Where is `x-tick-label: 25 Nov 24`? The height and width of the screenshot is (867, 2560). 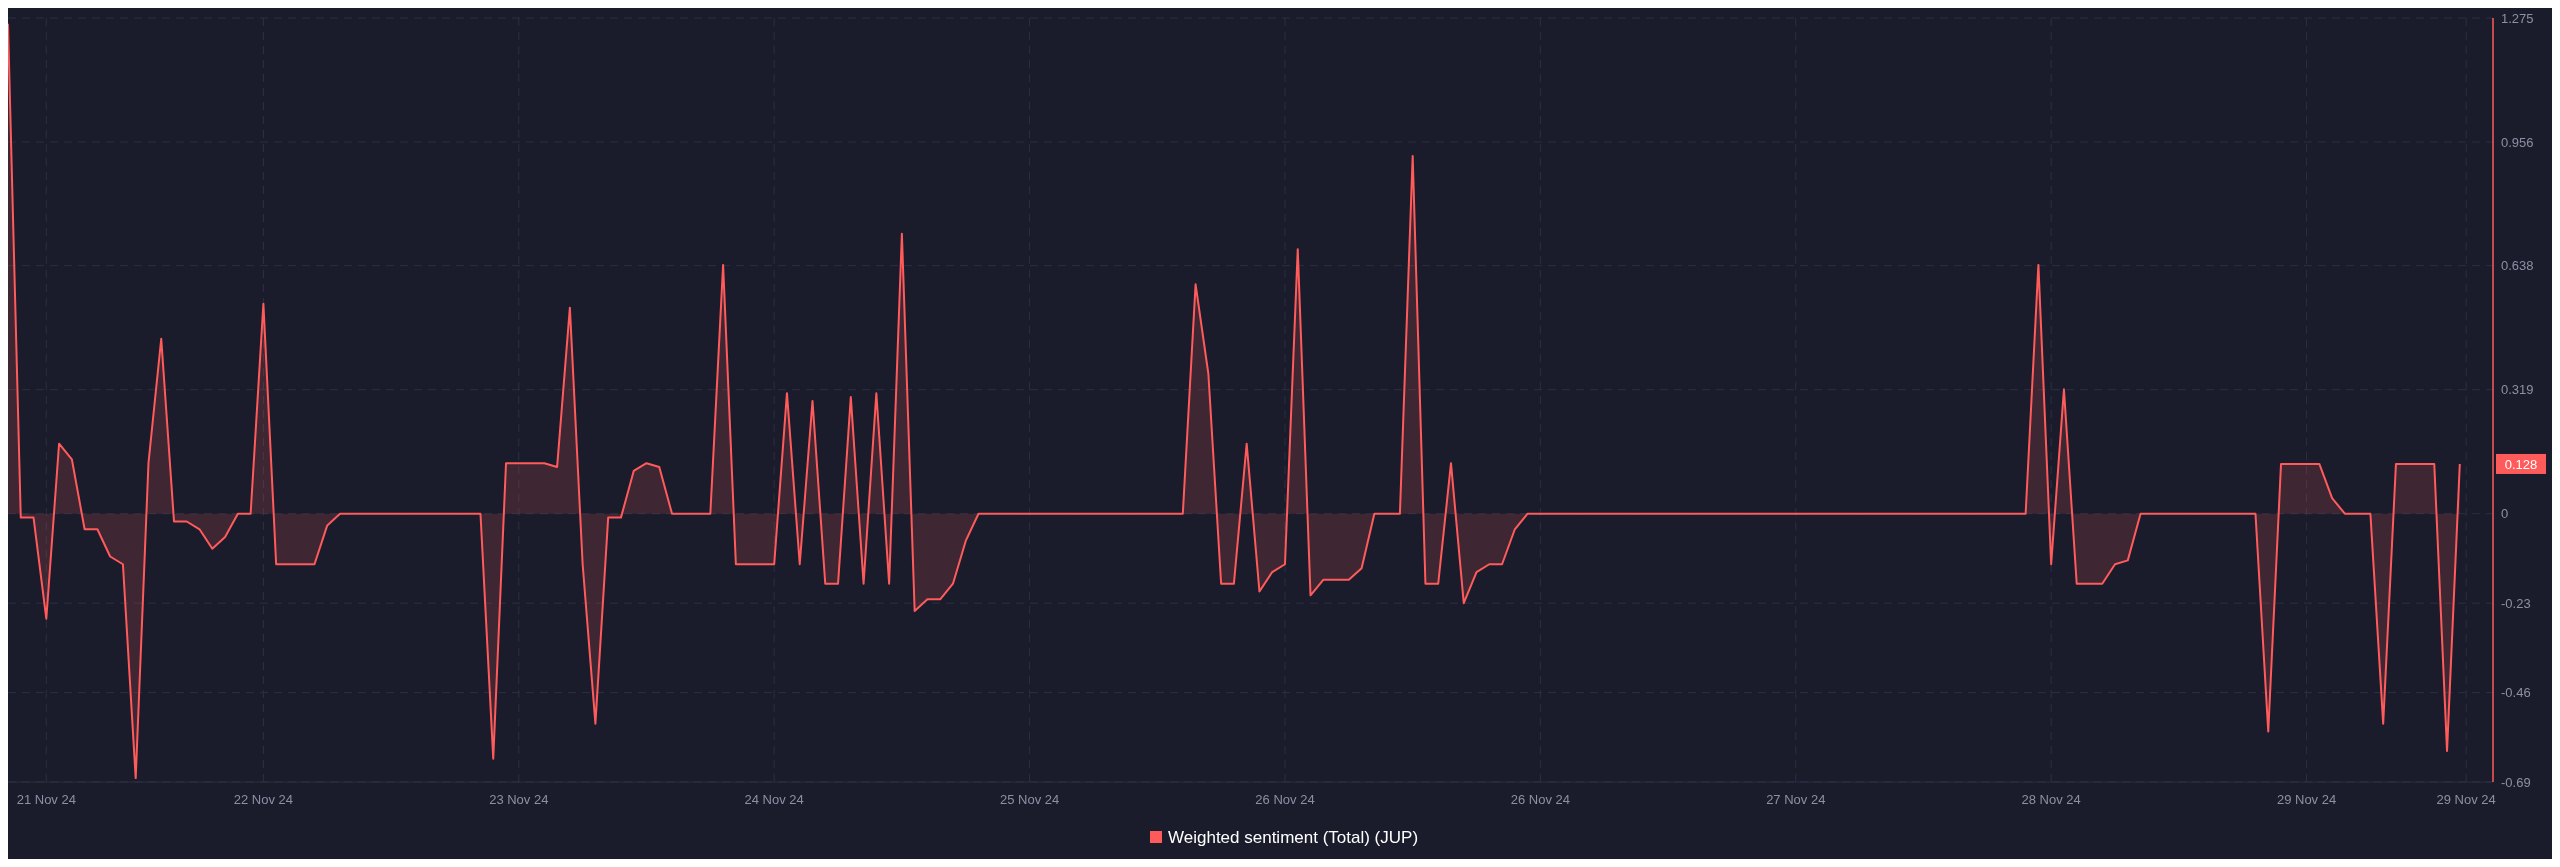
x-tick-label: 25 Nov 24 is located at coordinates (1029, 799).